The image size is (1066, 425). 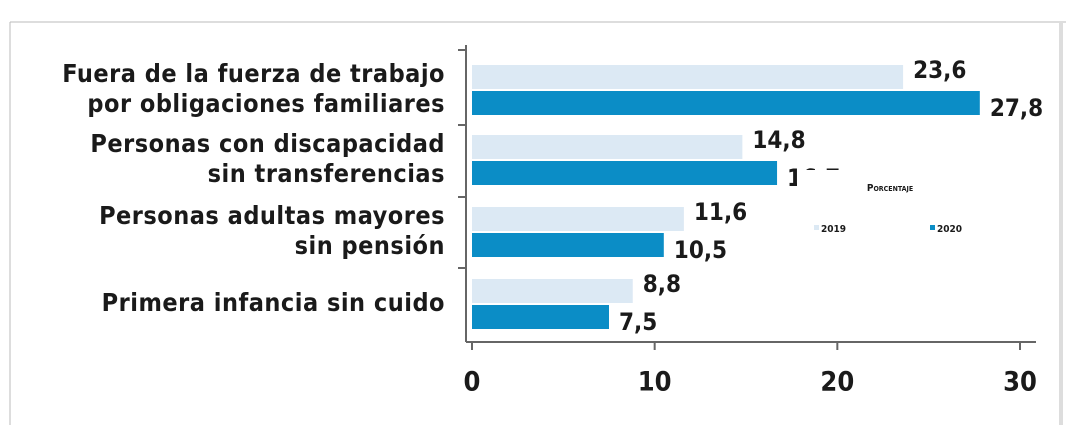 What do you see at coordinates (890, 188) in the screenshot?
I see `legend-title: Porcentaje` at bounding box center [890, 188].